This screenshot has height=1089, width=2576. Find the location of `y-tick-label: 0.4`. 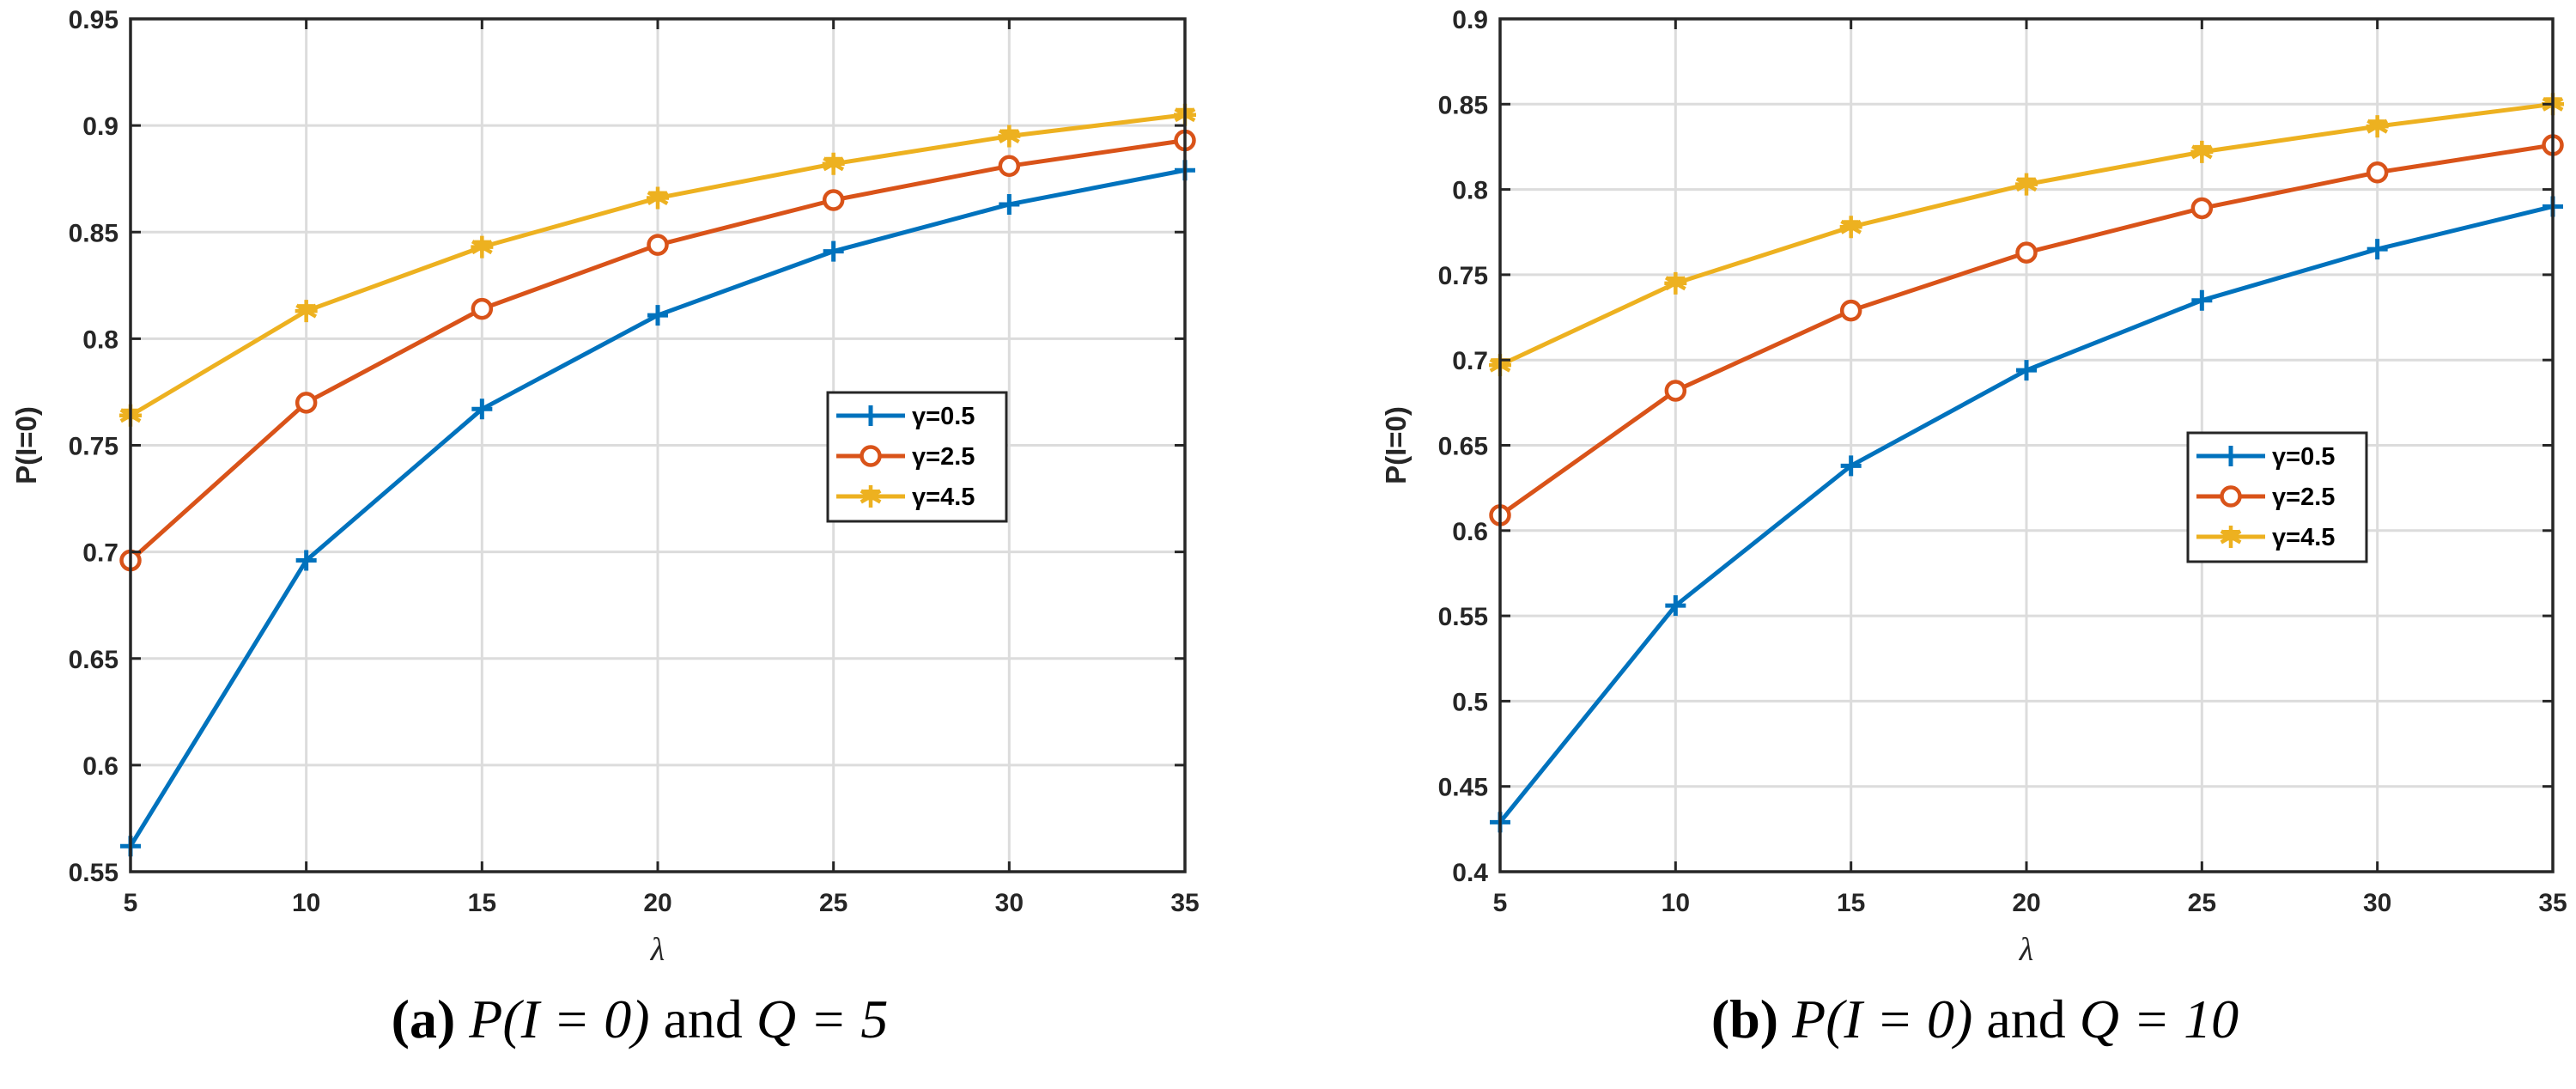

y-tick-label: 0.4 is located at coordinates (1470, 873).